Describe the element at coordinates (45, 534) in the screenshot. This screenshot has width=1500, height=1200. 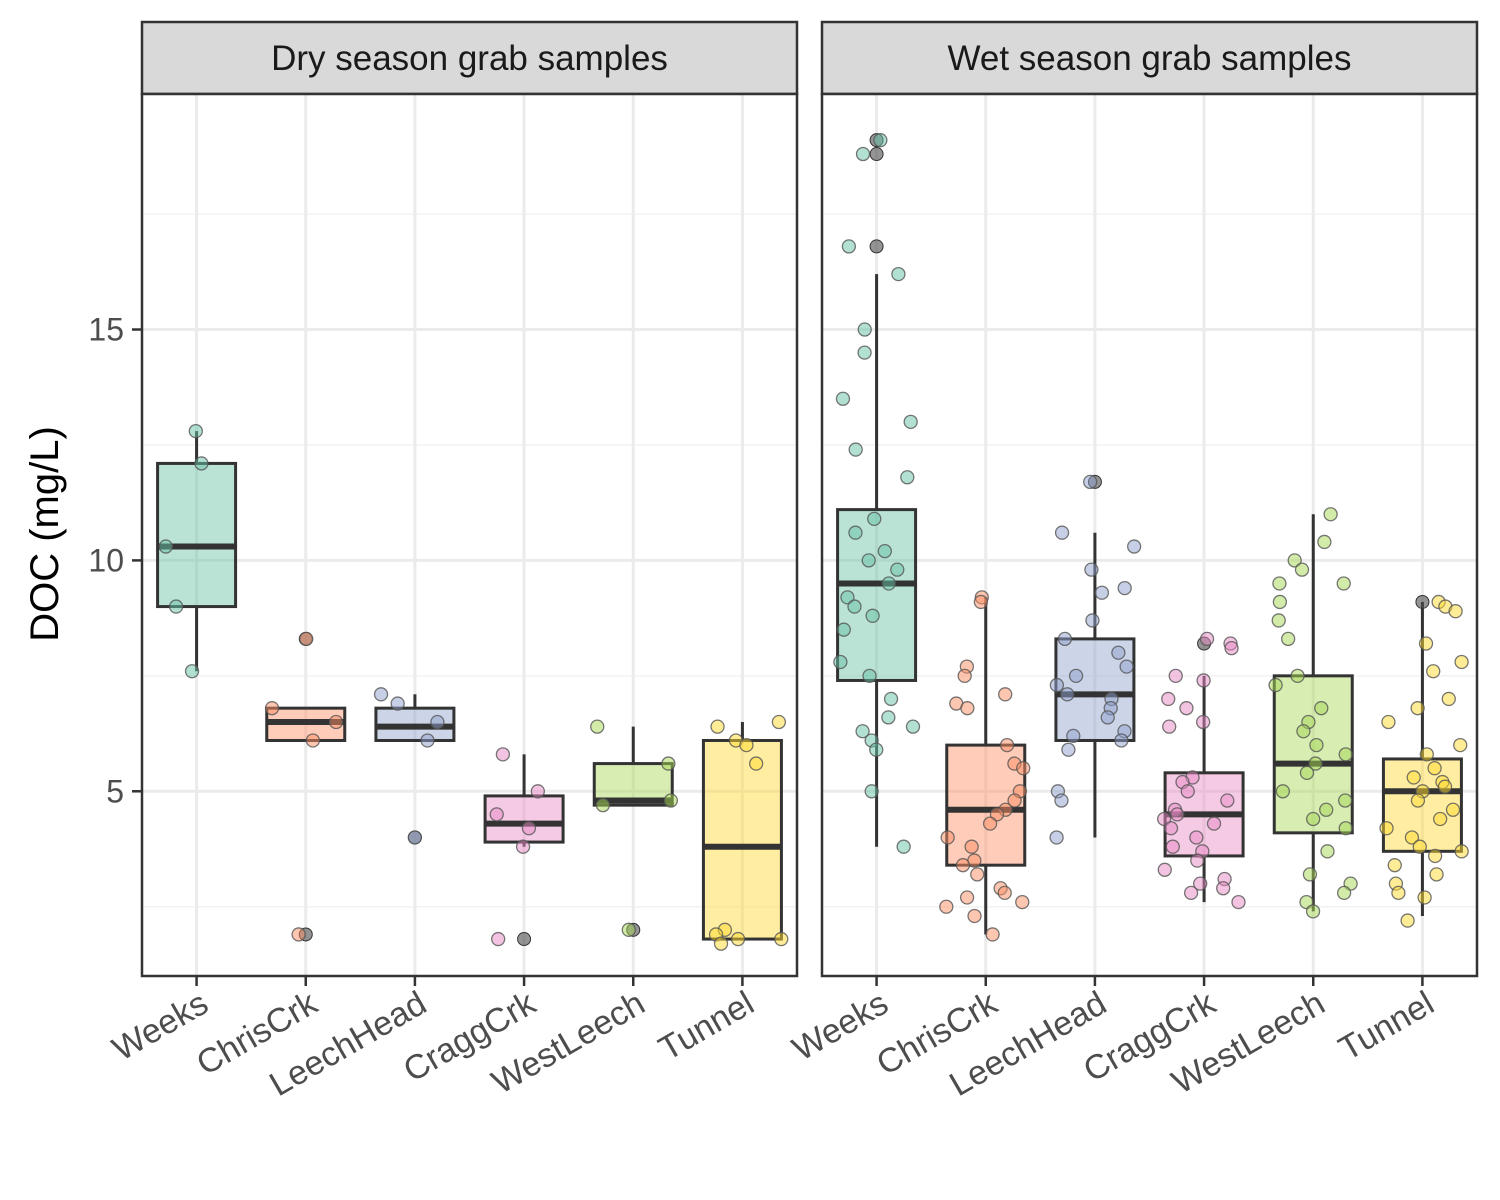
I see `y-axis-label: DOC (mg/L)` at that location.